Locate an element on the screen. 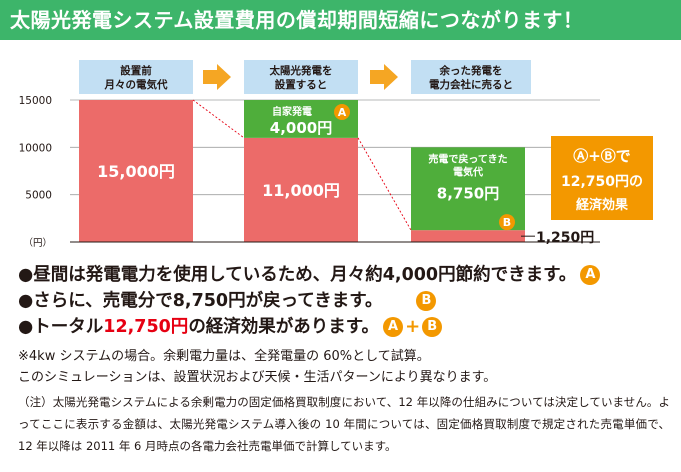 The height and width of the screenshot is (472, 681). summary-line-1: Ⓐ+Ⓑで is located at coordinates (602, 156).